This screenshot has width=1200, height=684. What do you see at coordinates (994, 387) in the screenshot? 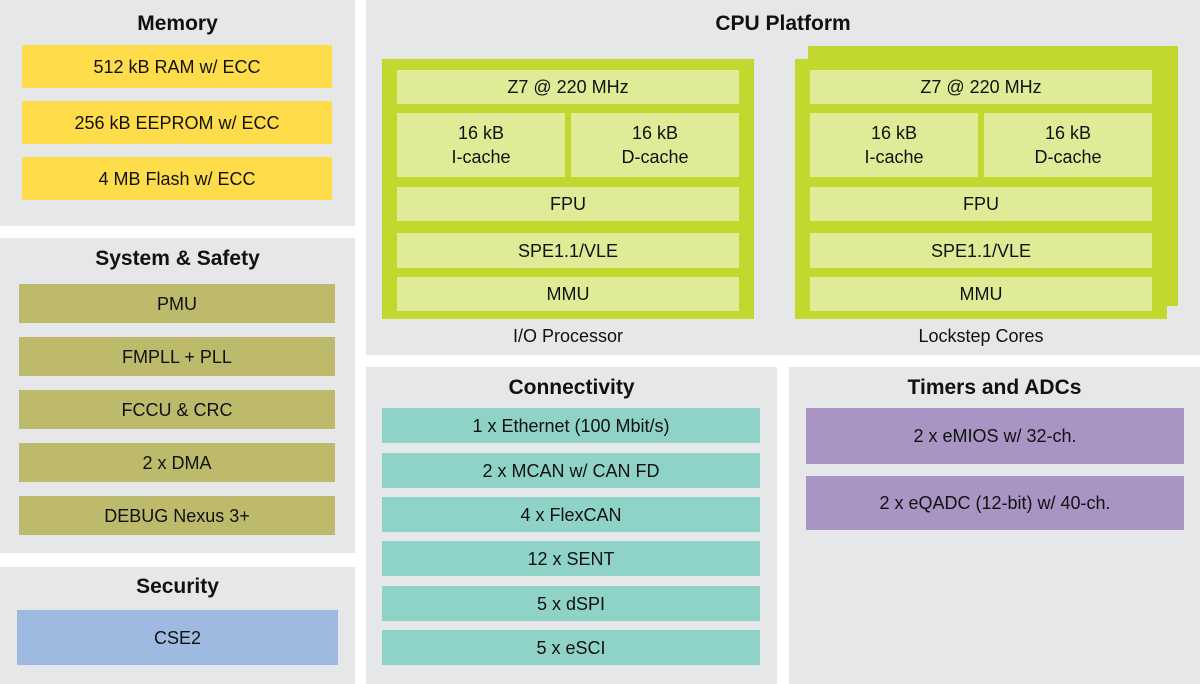
I see `panel-title: Timers and ADCs` at bounding box center [994, 387].